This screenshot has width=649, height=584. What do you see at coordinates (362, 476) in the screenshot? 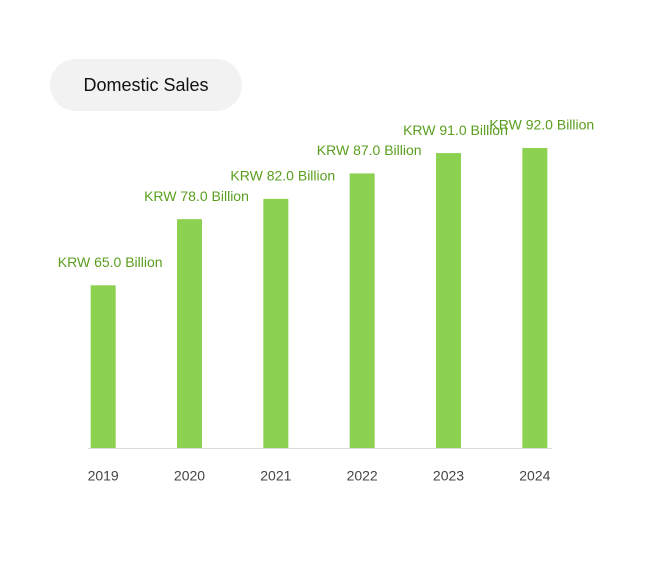
I see `x-tick-label: 2022` at bounding box center [362, 476].